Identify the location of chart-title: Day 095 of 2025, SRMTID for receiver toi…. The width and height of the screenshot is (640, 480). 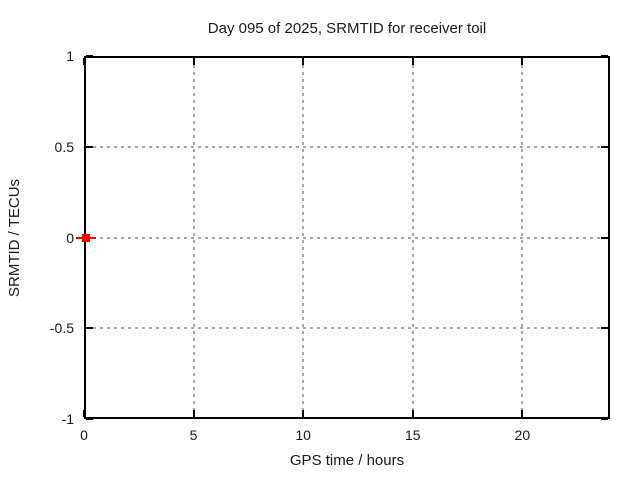
(347, 28).